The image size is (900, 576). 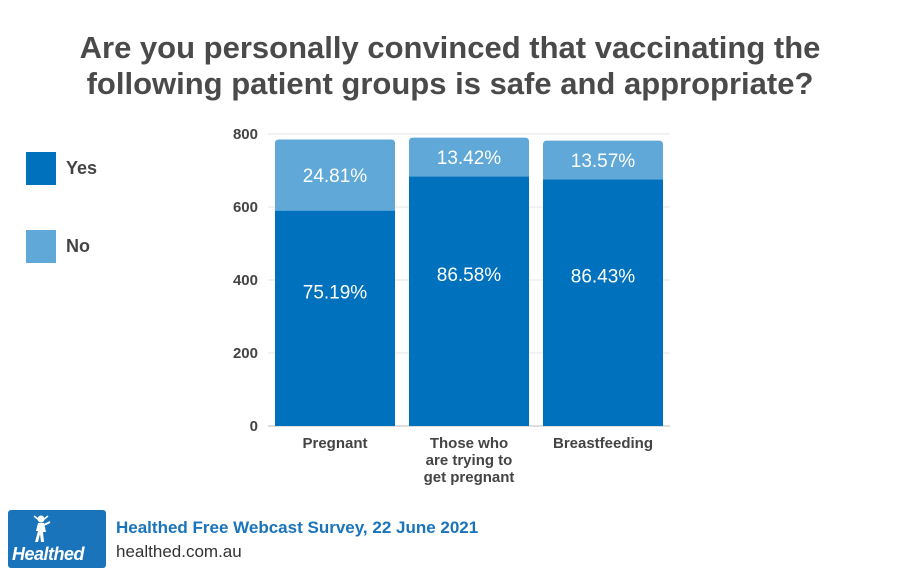 I want to click on y-tick-label-800: 800, so click(x=245, y=134).